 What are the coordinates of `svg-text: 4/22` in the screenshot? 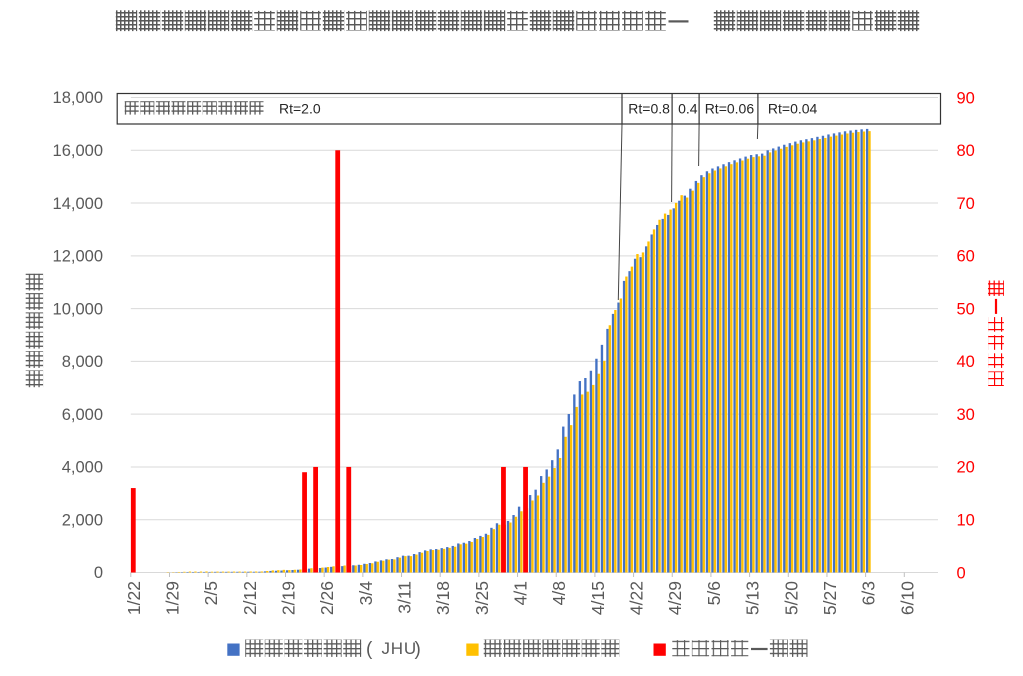 It's located at (637, 598).